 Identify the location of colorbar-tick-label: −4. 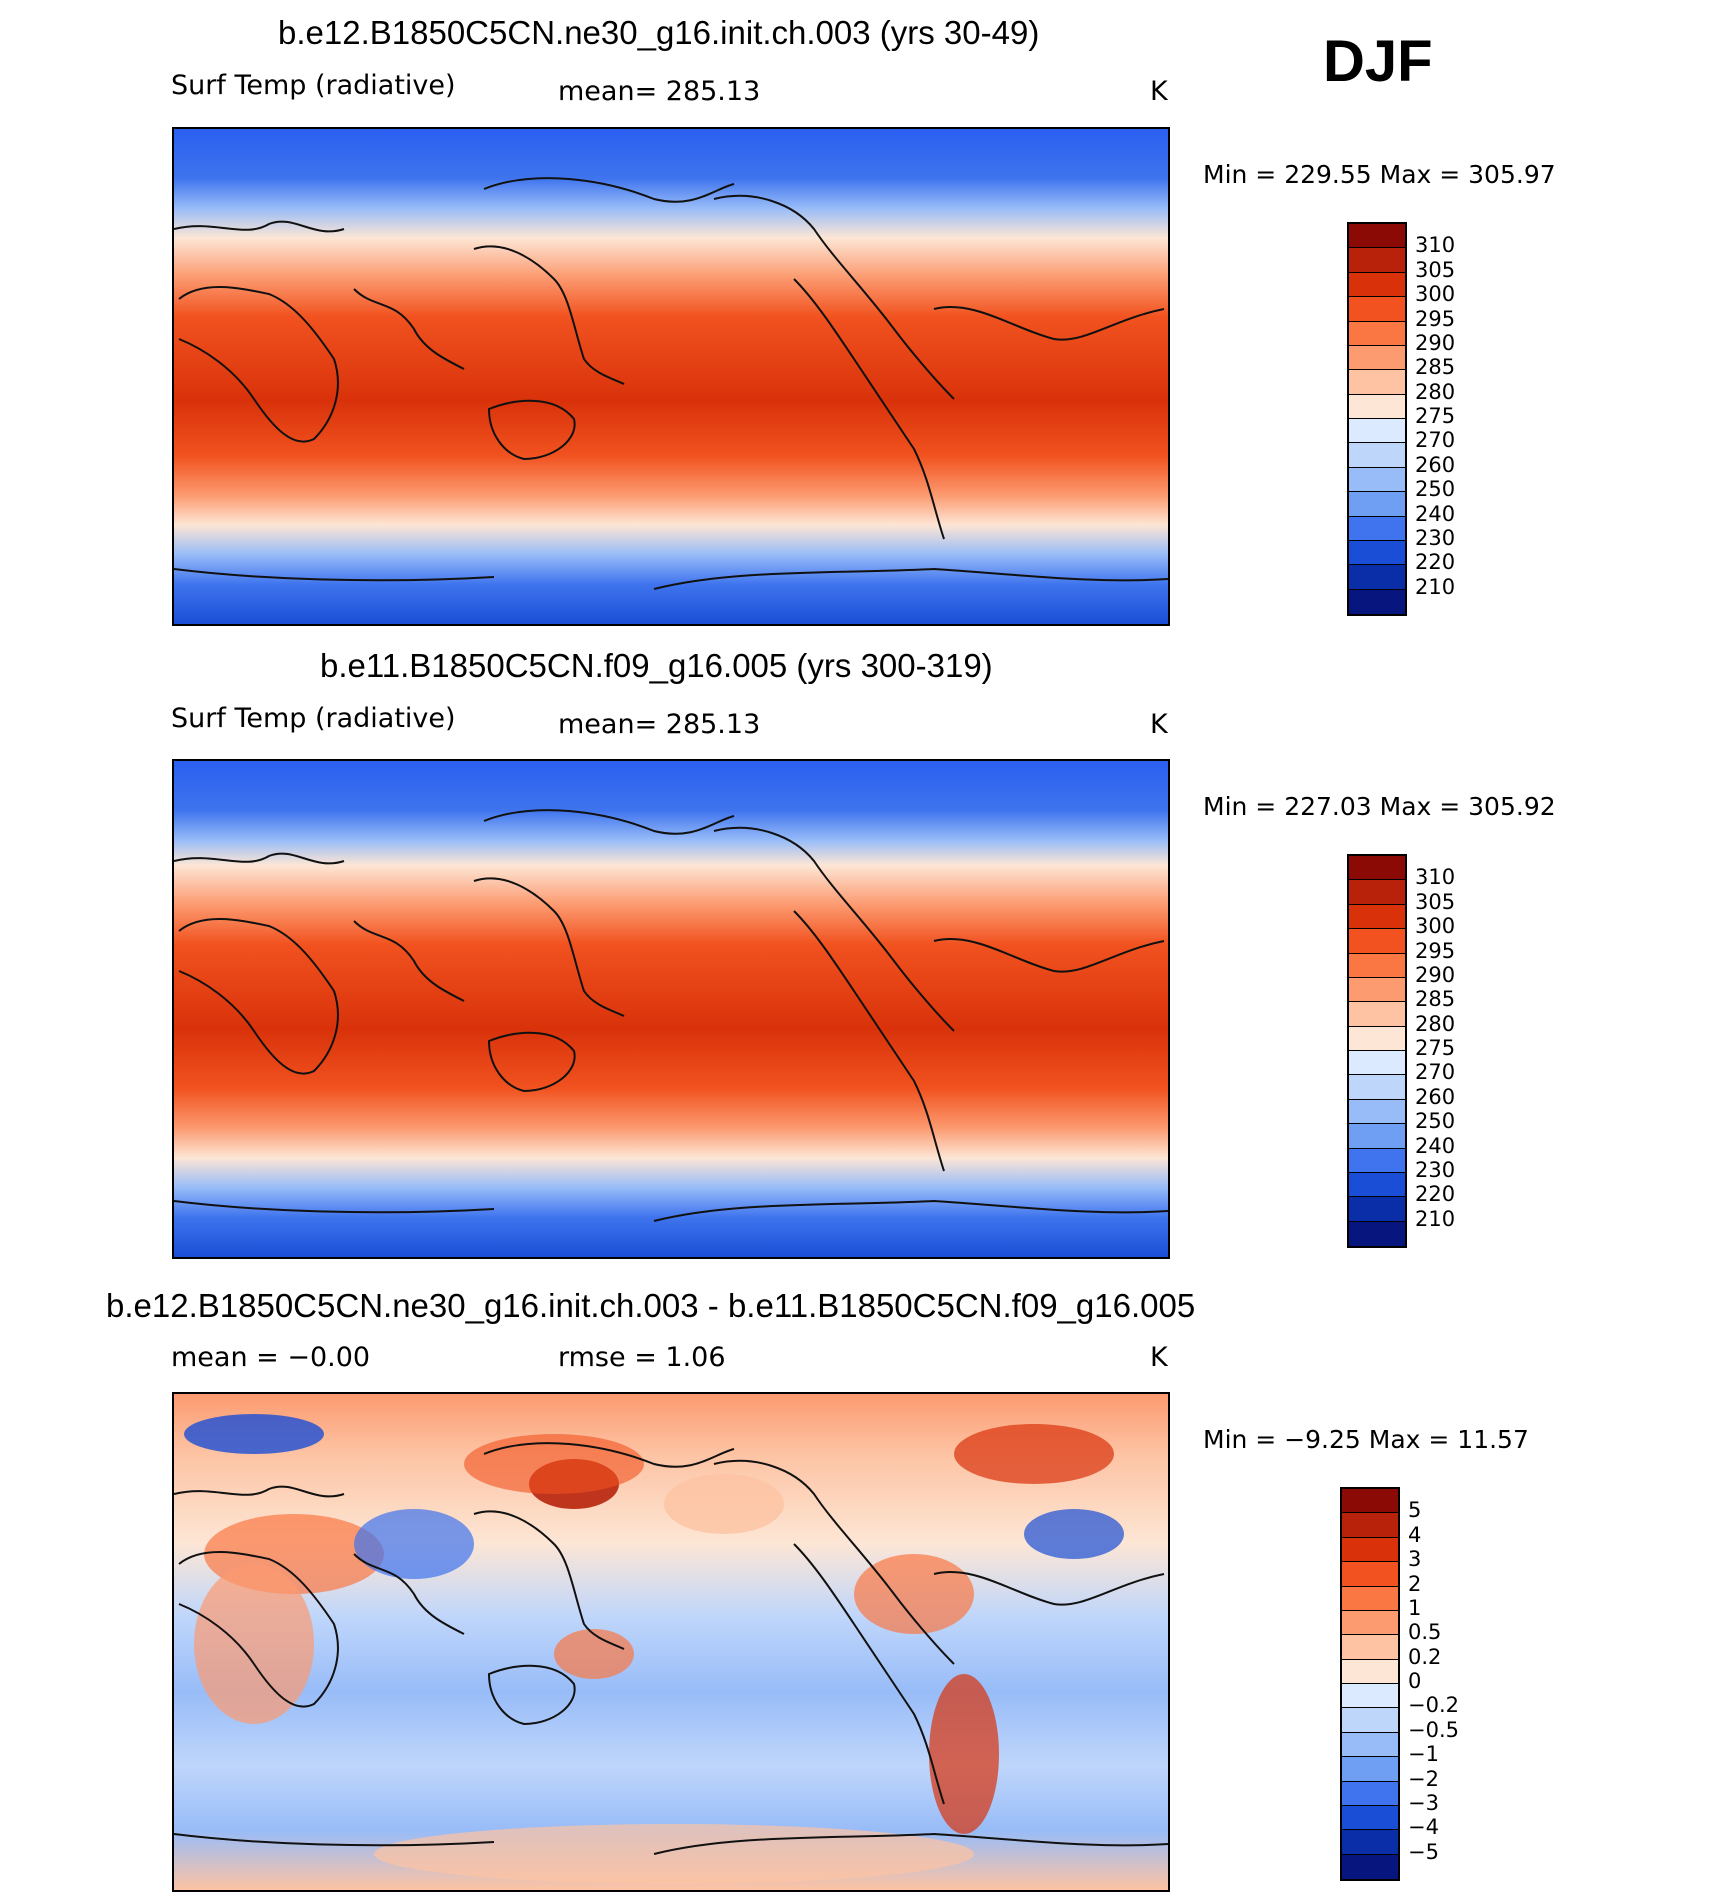
(1423, 1827).